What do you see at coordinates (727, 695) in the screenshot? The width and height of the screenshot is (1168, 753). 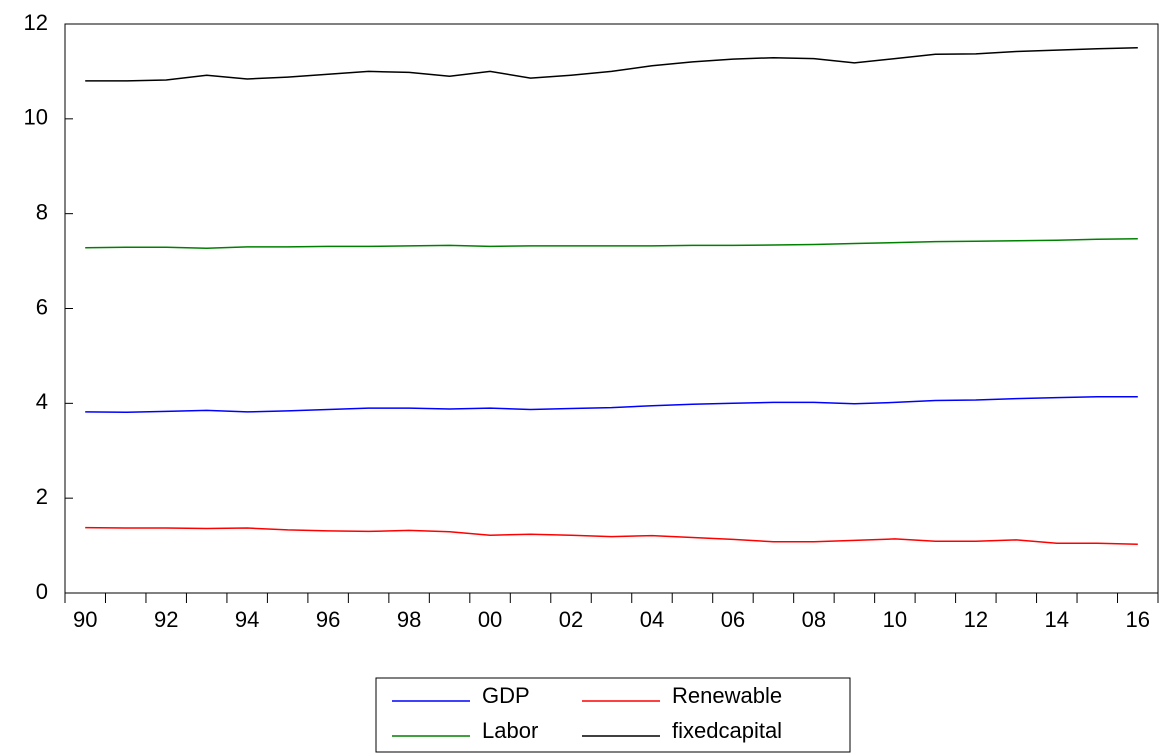 I see `legend-label: Renewable` at bounding box center [727, 695].